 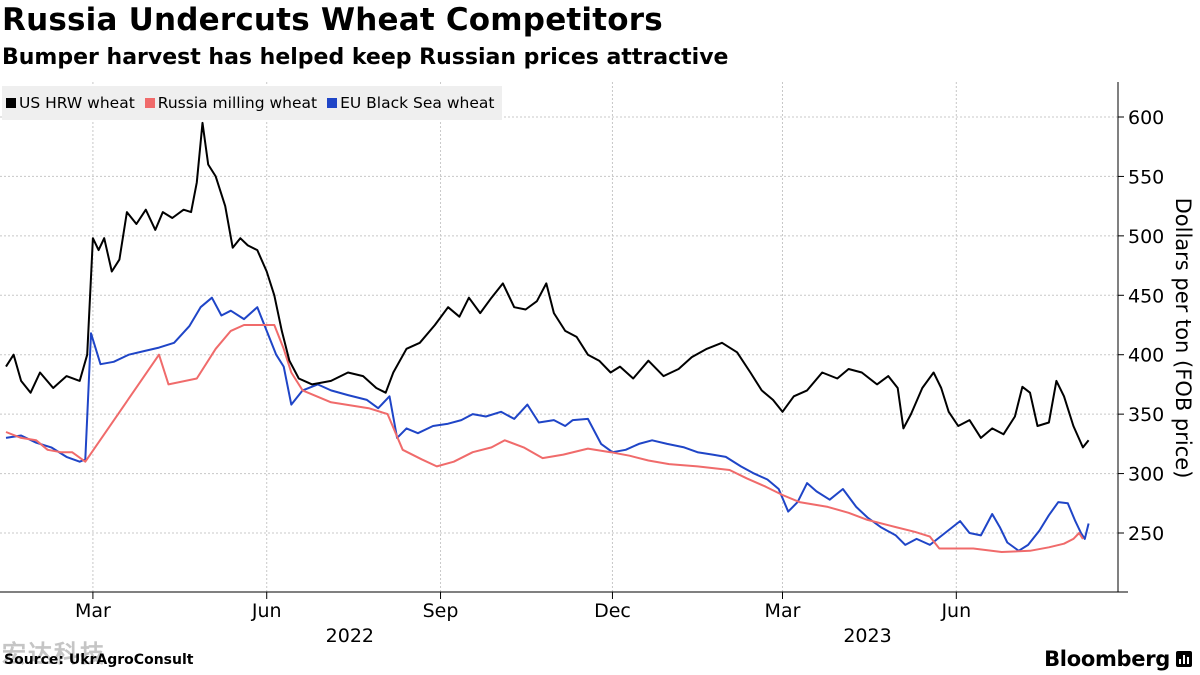 I want to click on legend-item: EU Black Sea wheat, so click(x=410, y=103).